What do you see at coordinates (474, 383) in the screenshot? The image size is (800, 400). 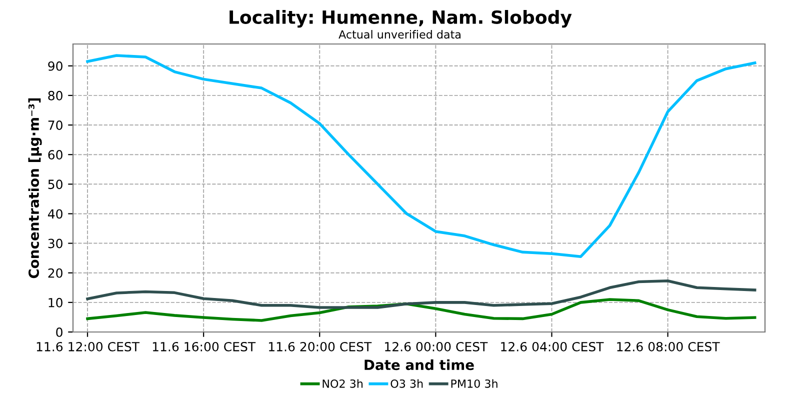 I see `legend-label: PM10 3h` at bounding box center [474, 383].